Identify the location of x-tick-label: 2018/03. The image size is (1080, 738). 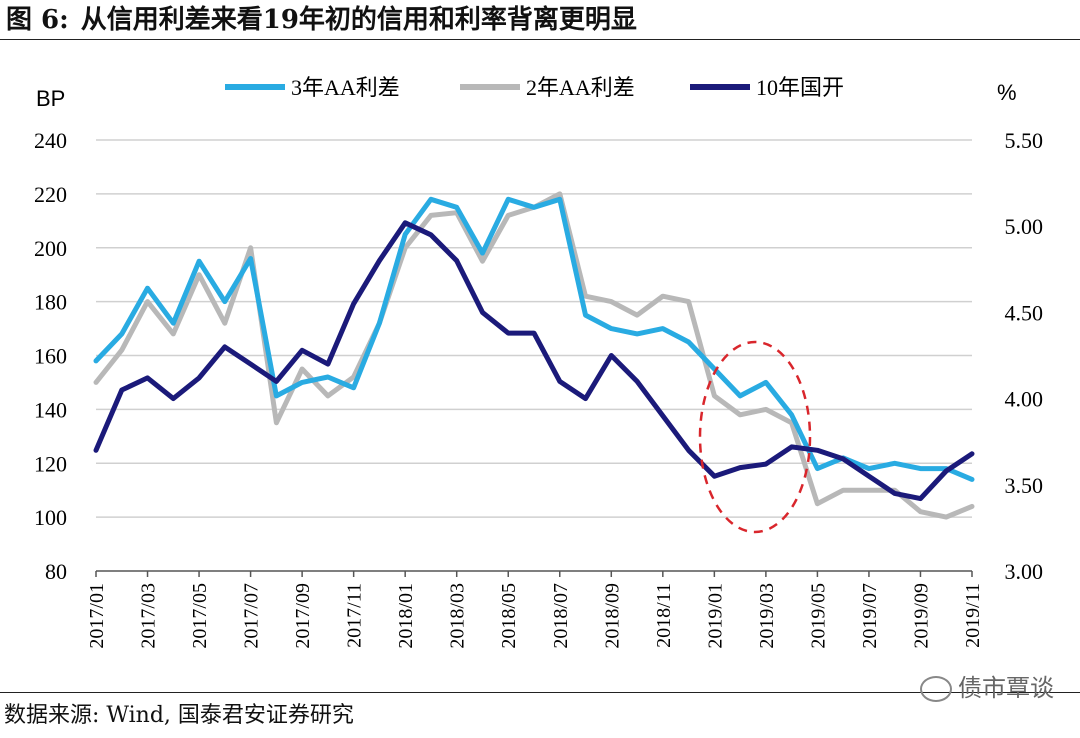
(458, 616).